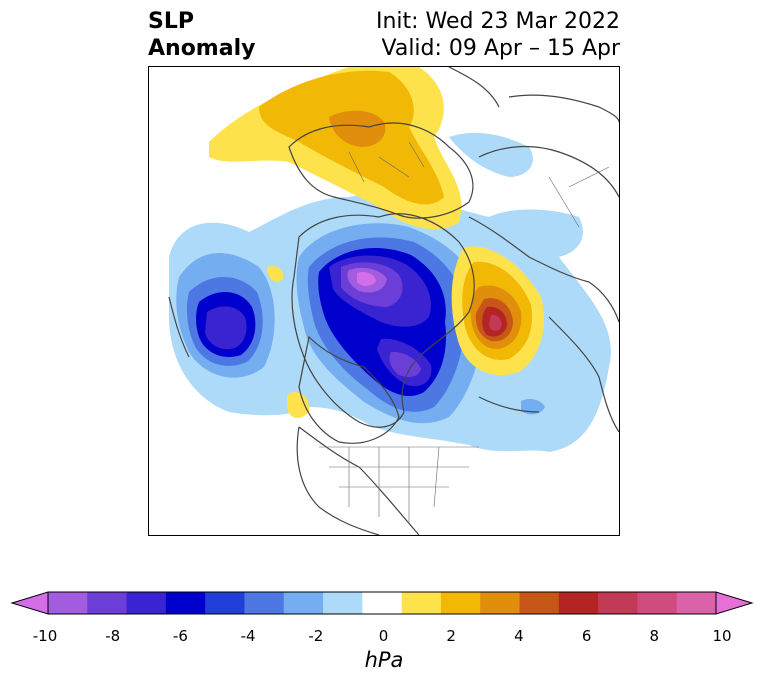  What do you see at coordinates (495, 322) in the screenshot?
I see `anomaly-fill-rose` at bounding box center [495, 322].